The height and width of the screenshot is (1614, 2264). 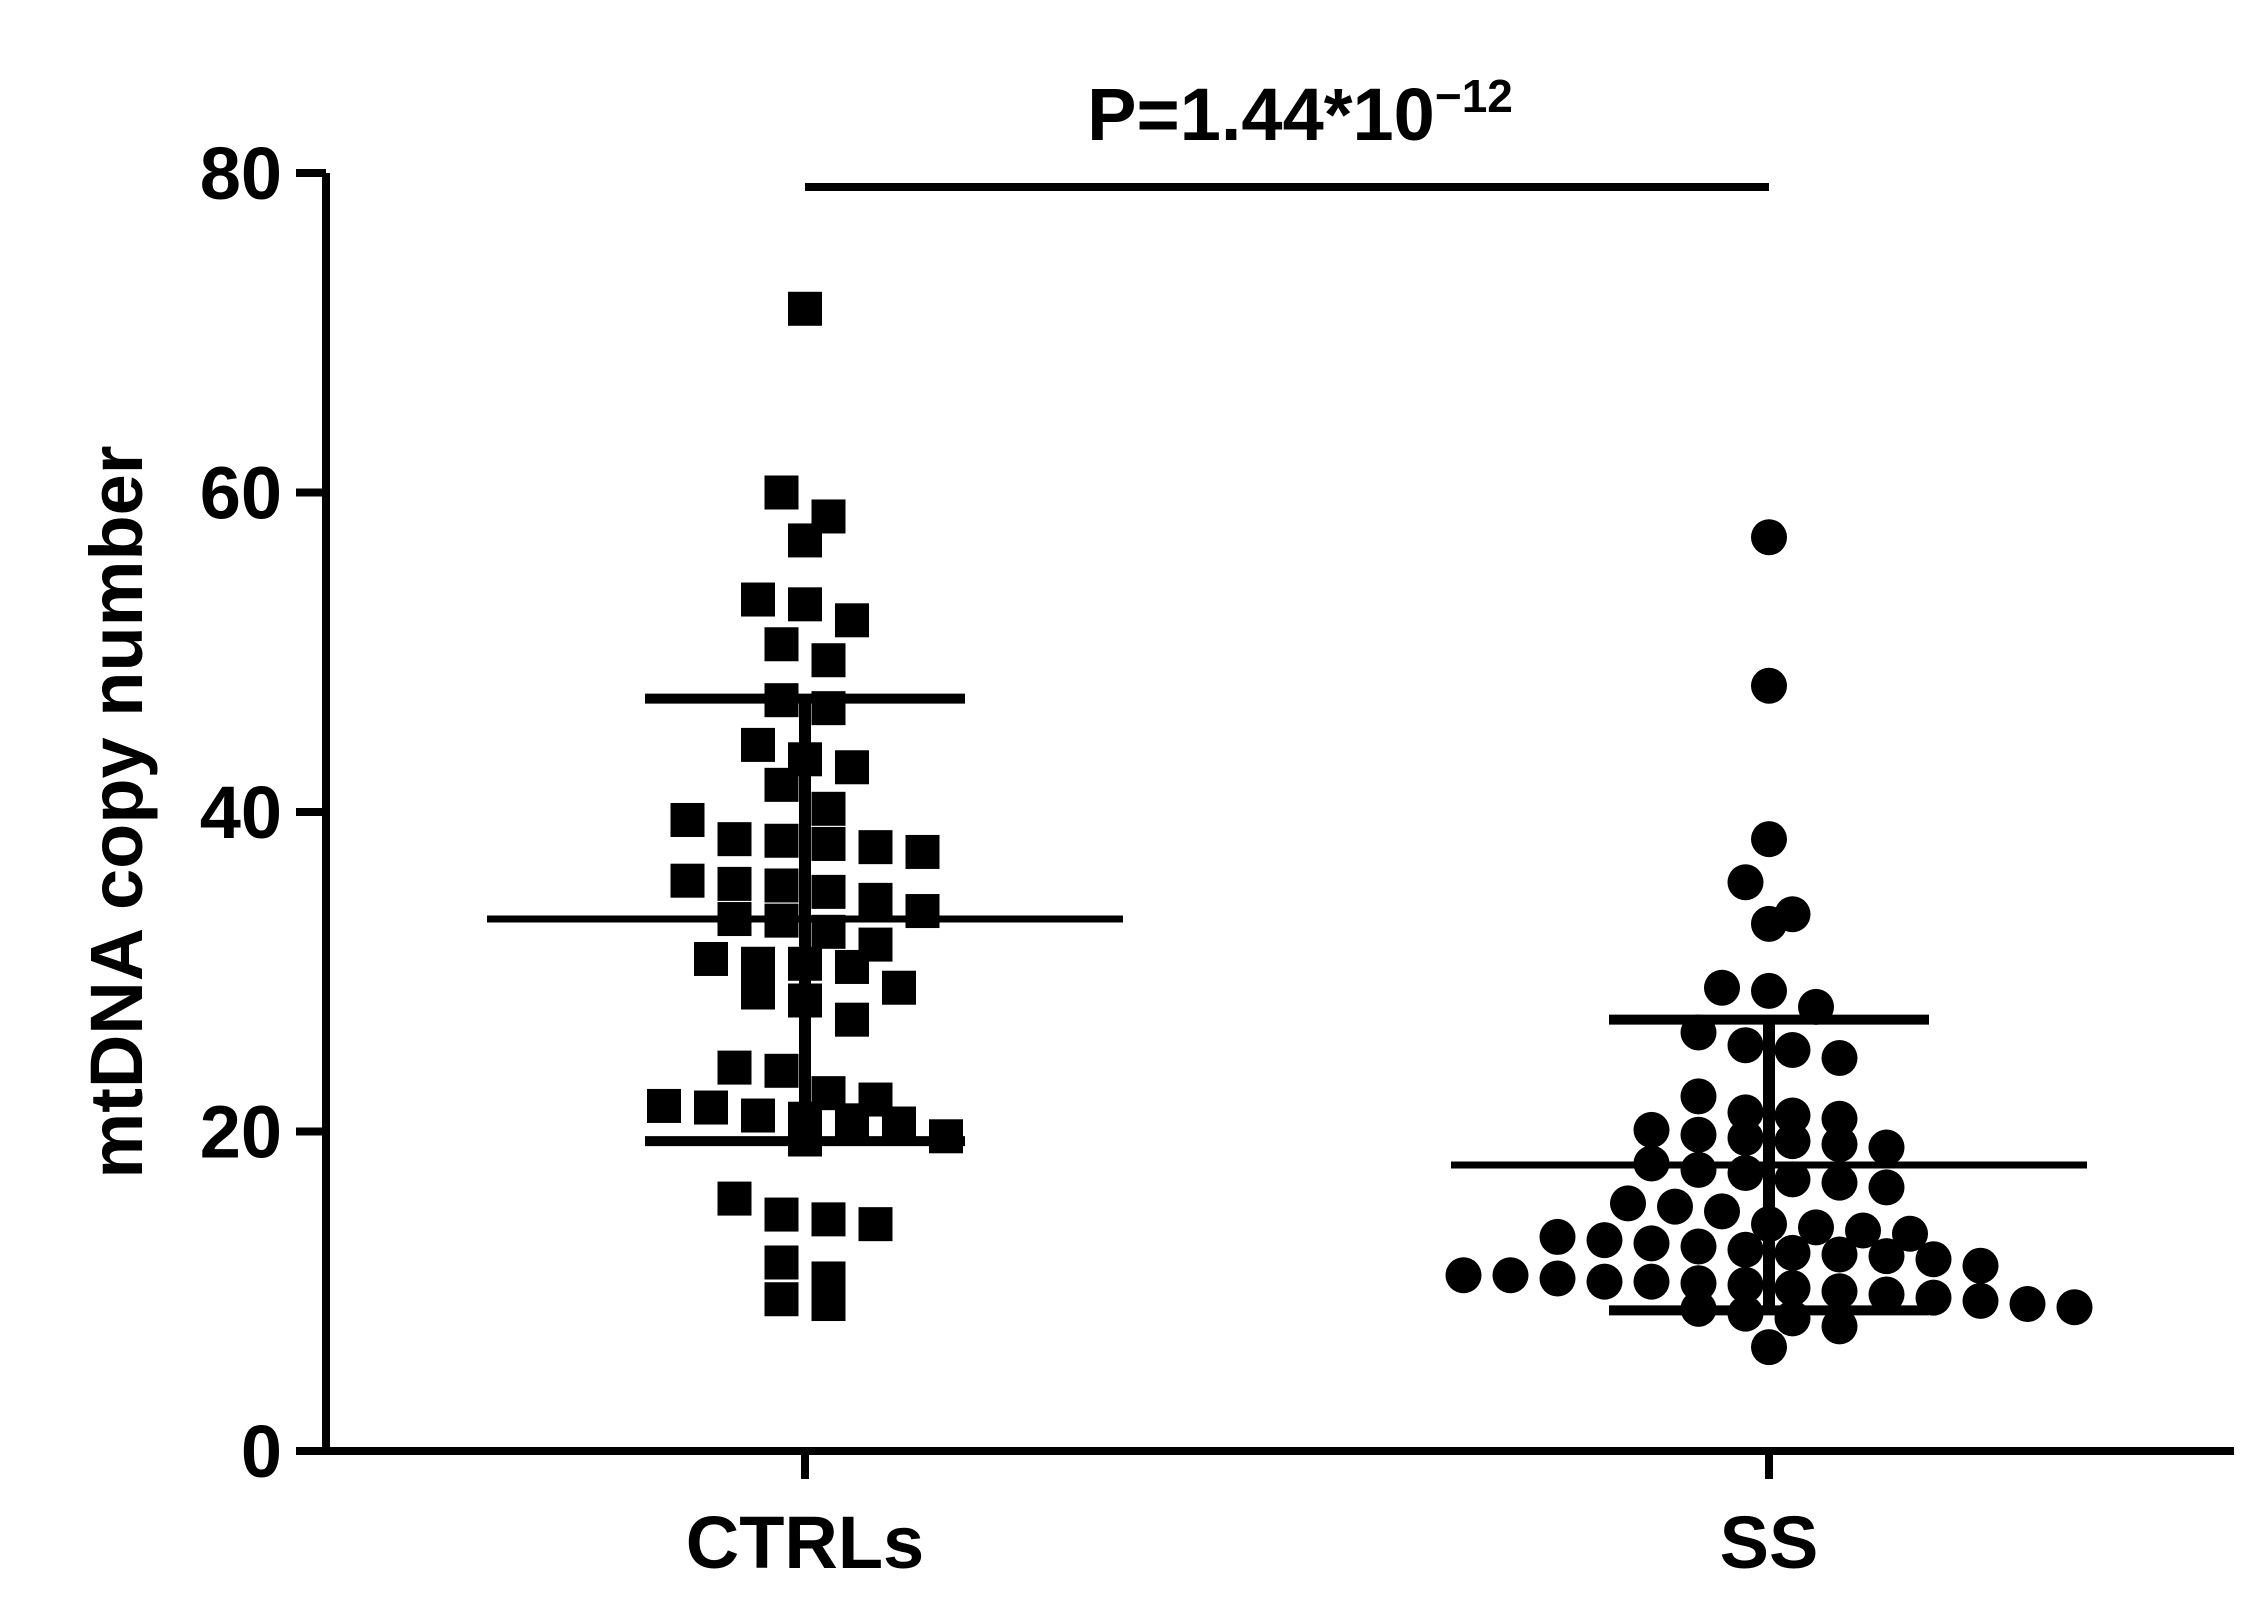 I want to click on y-tick-label: 40, so click(x=241, y=812).